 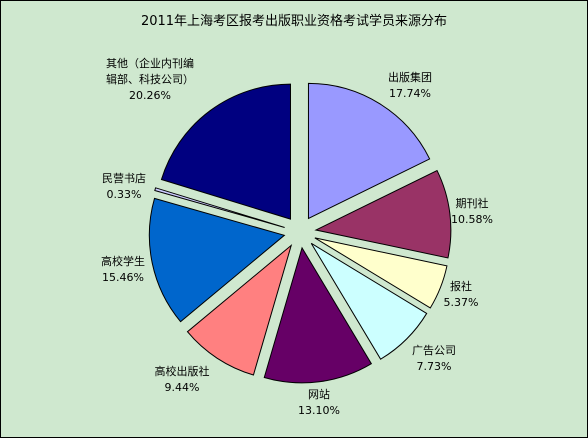 I want to click on slice-category-label: 其他（企业内刊编, so click(x=150, y=63).